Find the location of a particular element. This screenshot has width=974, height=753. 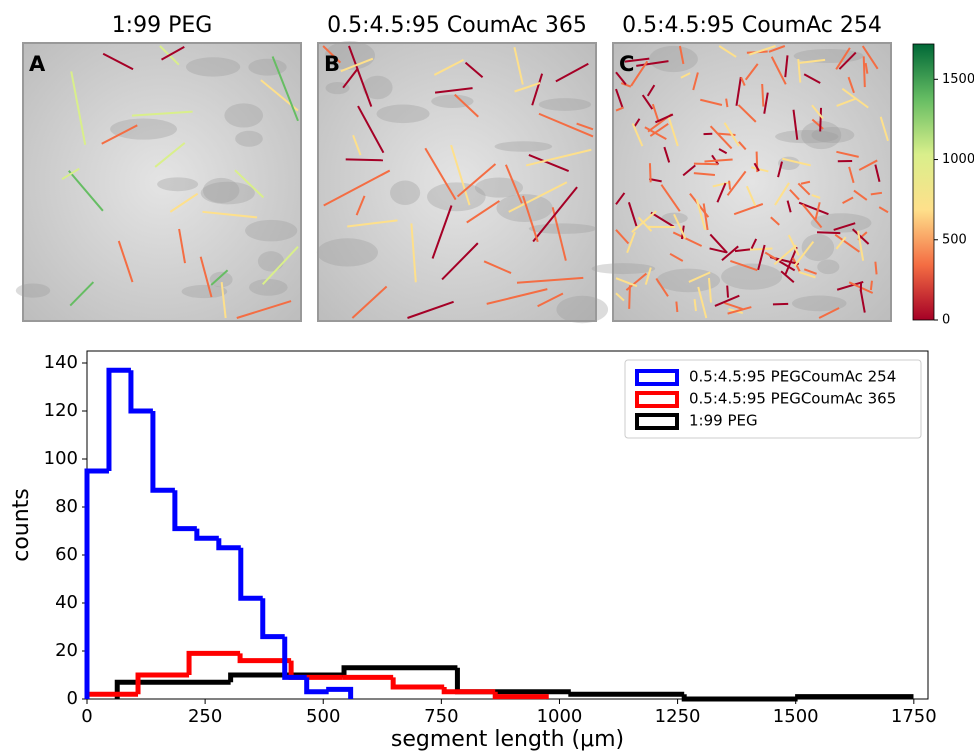

colorbar-tick-label: 1500 is located at coordinates (958, 79).